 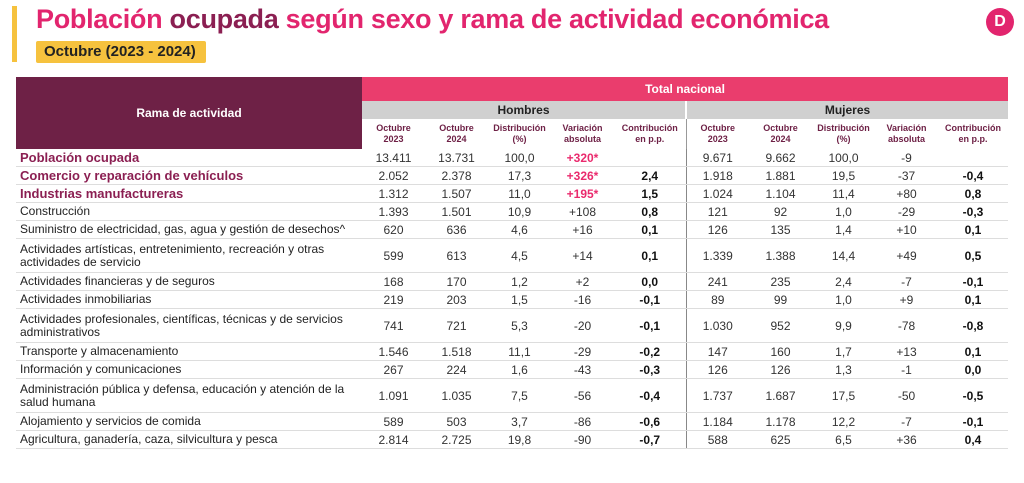 I want to click on row-label: Construcción, so click(x=189, y=211).